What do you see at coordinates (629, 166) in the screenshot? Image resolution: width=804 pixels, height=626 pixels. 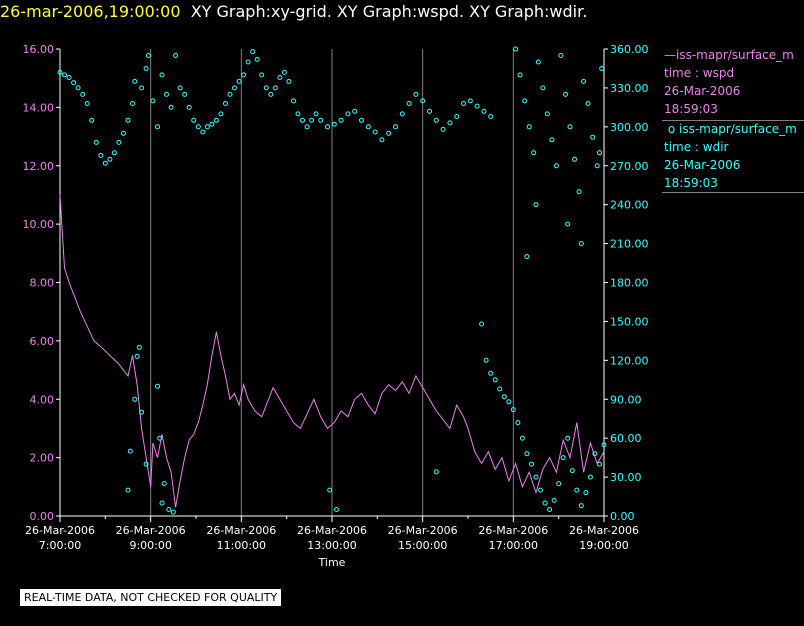 I see `y-right-tick-label: 270.00` at bounding box center [629, 166].